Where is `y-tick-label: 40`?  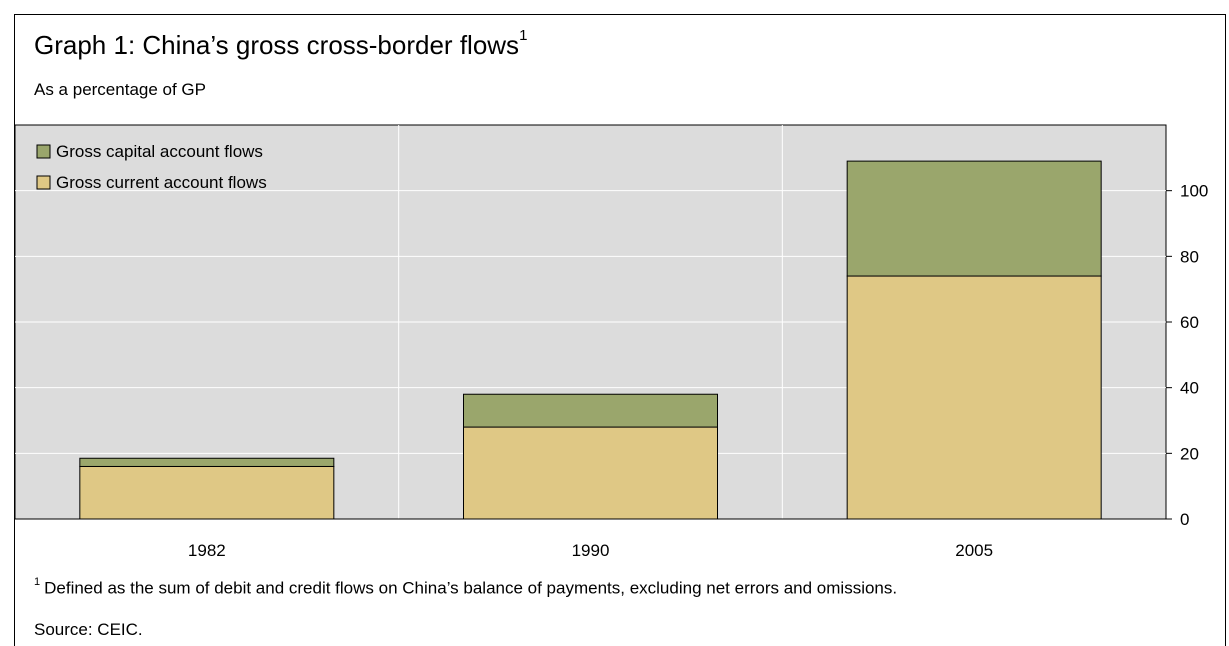
y-tick-label: 40 is located at coordinates (1189, 388).